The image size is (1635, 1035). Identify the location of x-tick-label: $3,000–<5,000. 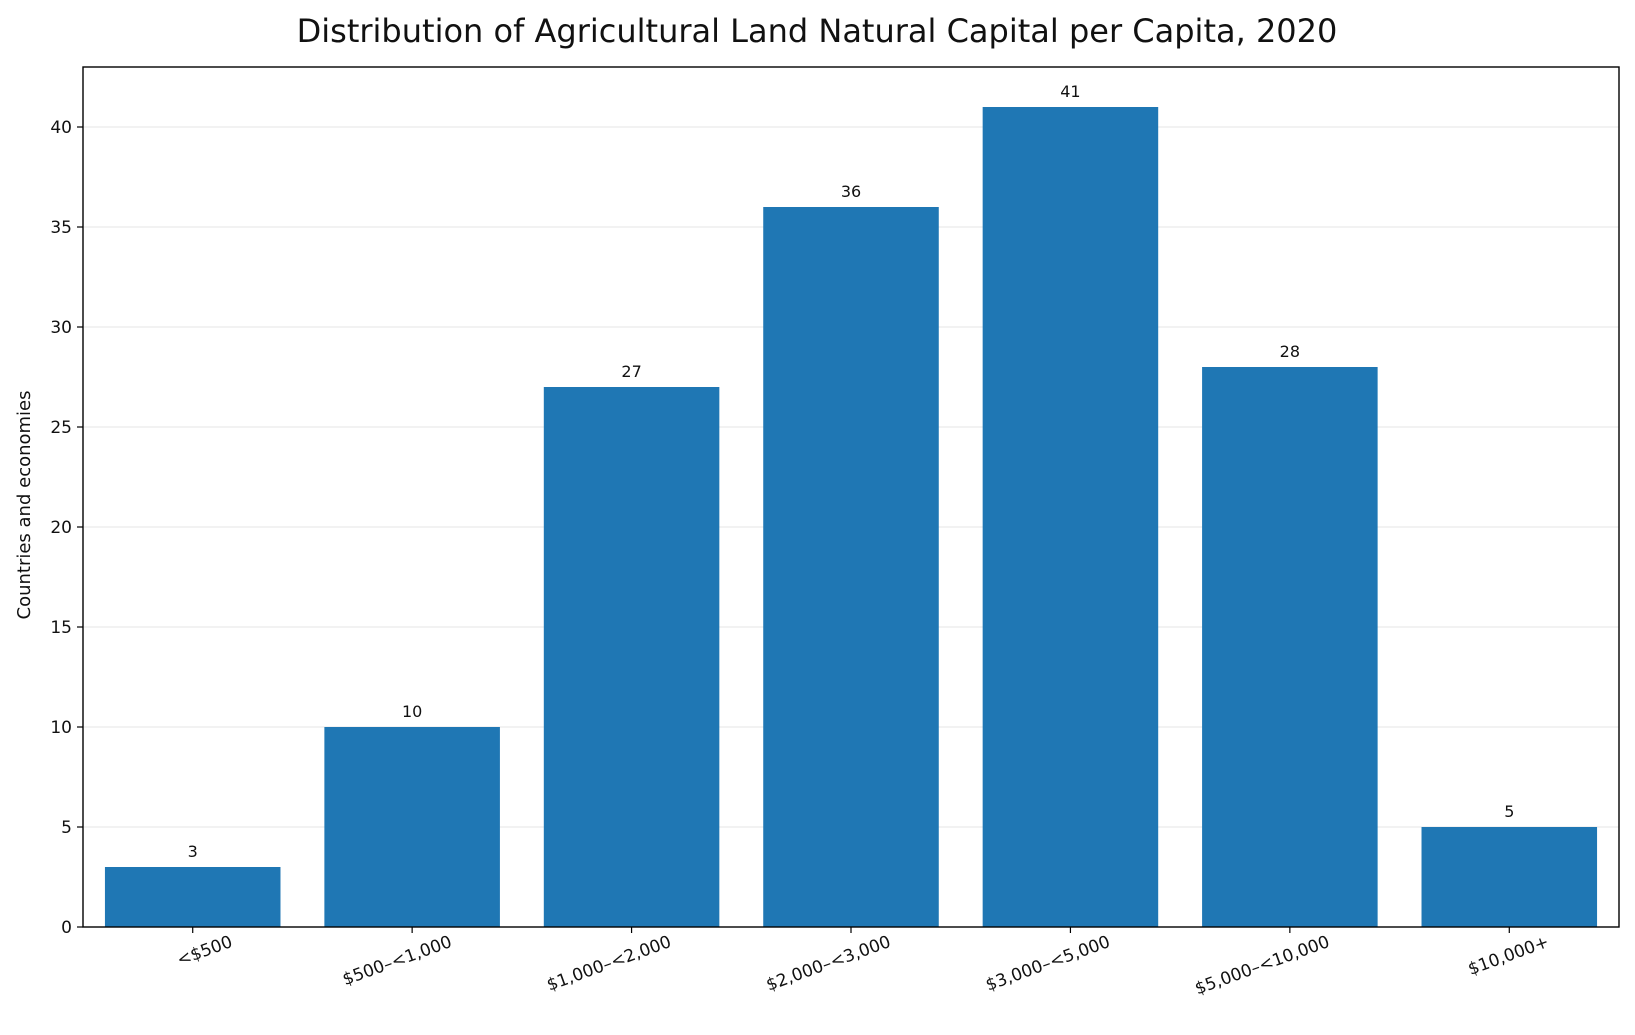
(1048, 964).